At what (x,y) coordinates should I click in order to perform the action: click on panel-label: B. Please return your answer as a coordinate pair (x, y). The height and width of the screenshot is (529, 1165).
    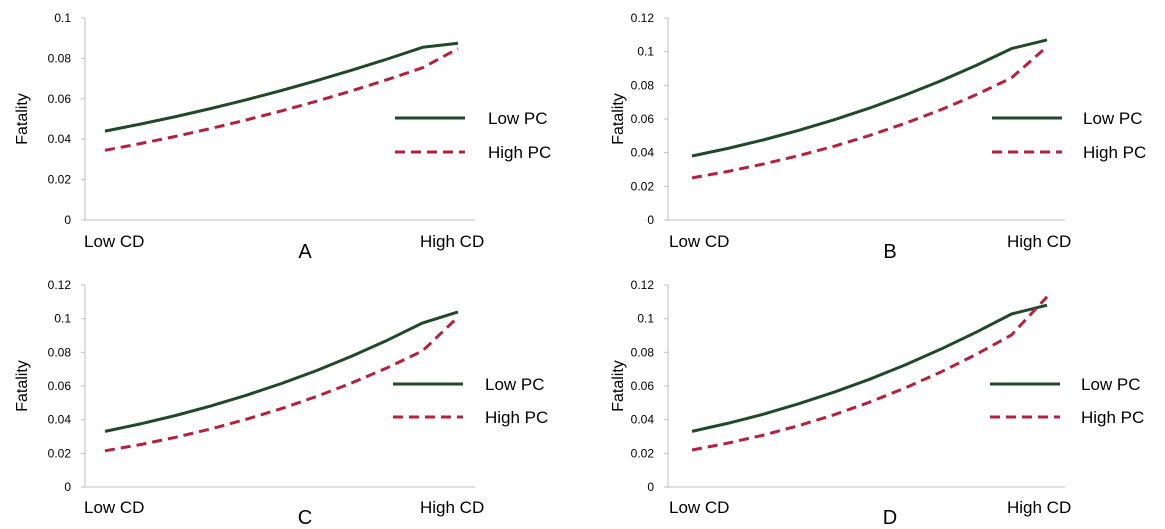
    Looking at the image, I should click on (889, 252).